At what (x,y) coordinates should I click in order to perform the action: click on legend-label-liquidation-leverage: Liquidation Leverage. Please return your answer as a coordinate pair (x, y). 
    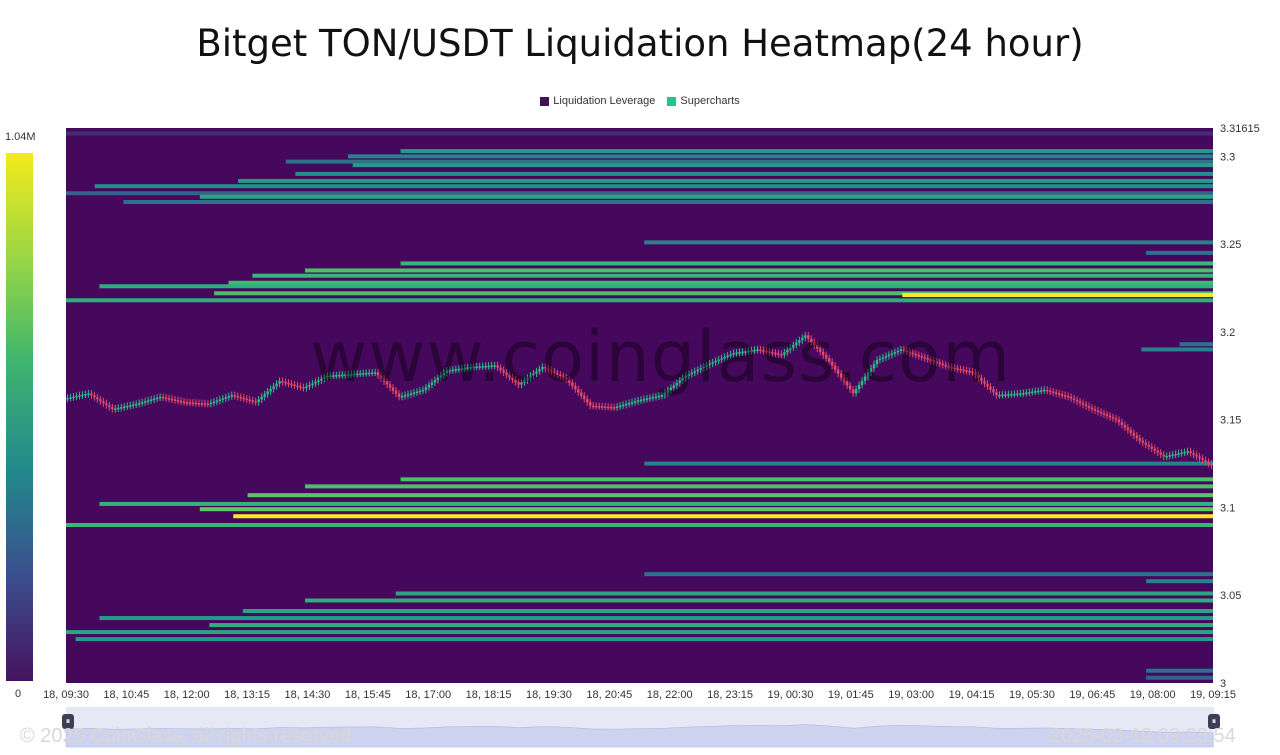
    Looking at the image, I should click on (604, 101).